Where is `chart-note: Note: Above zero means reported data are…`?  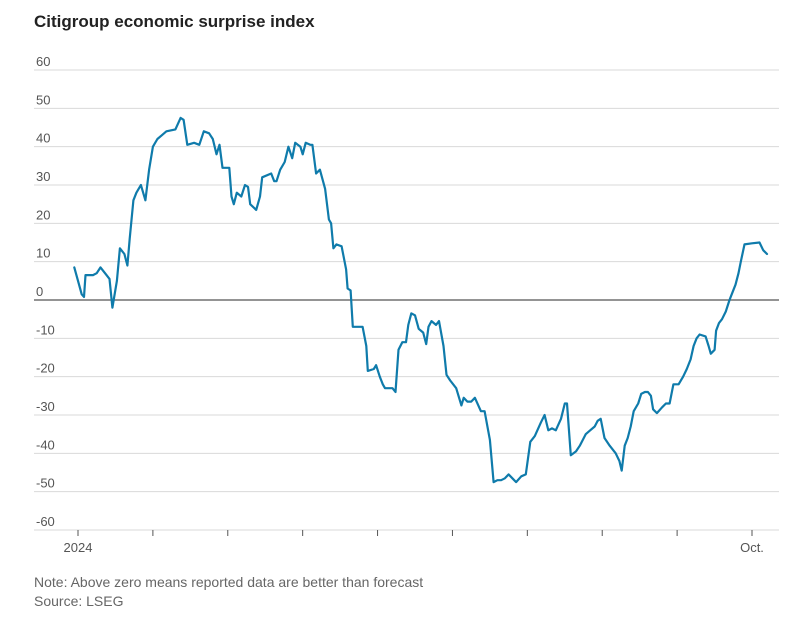 chart-note: Note: Above zero means reported data are… is located at coordinates (229, 582).